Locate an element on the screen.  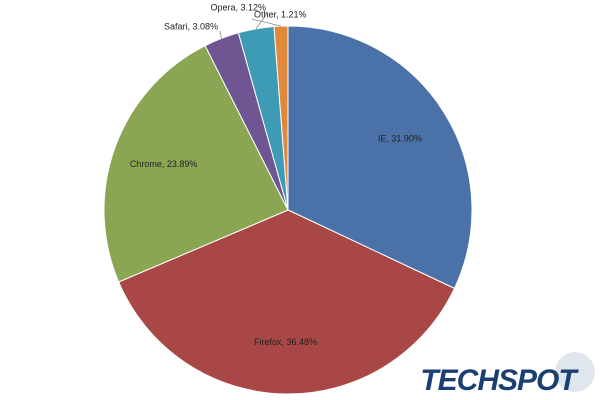
watermark: TECHSPOT is located at coordinates (499, 380).